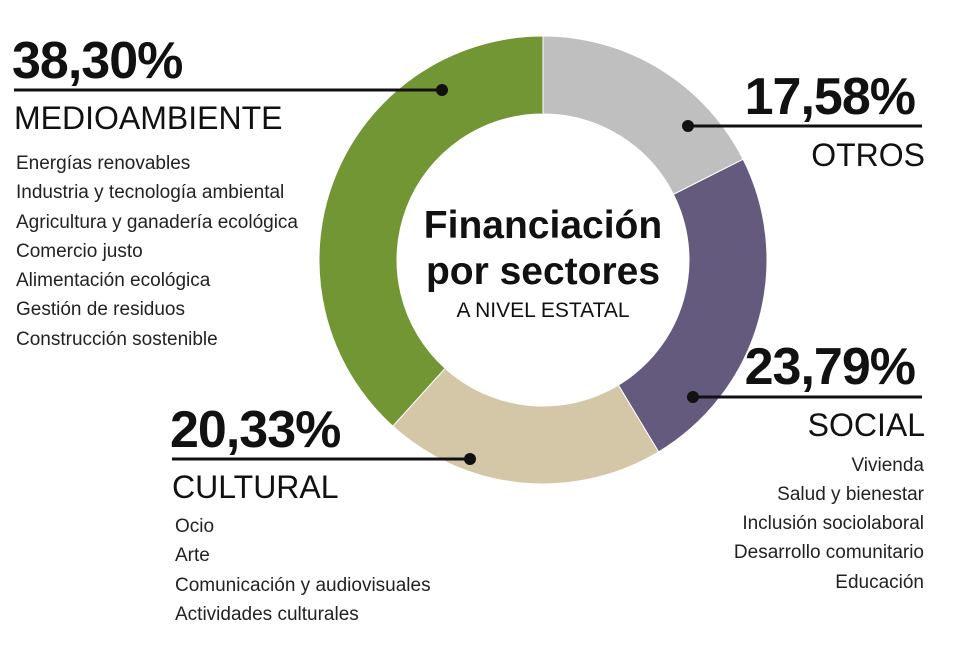  What do you see at coordinates (117, 339) in the screenshot?
I see `list-item: Construcción sostenible` at bounding box center [117, 339].